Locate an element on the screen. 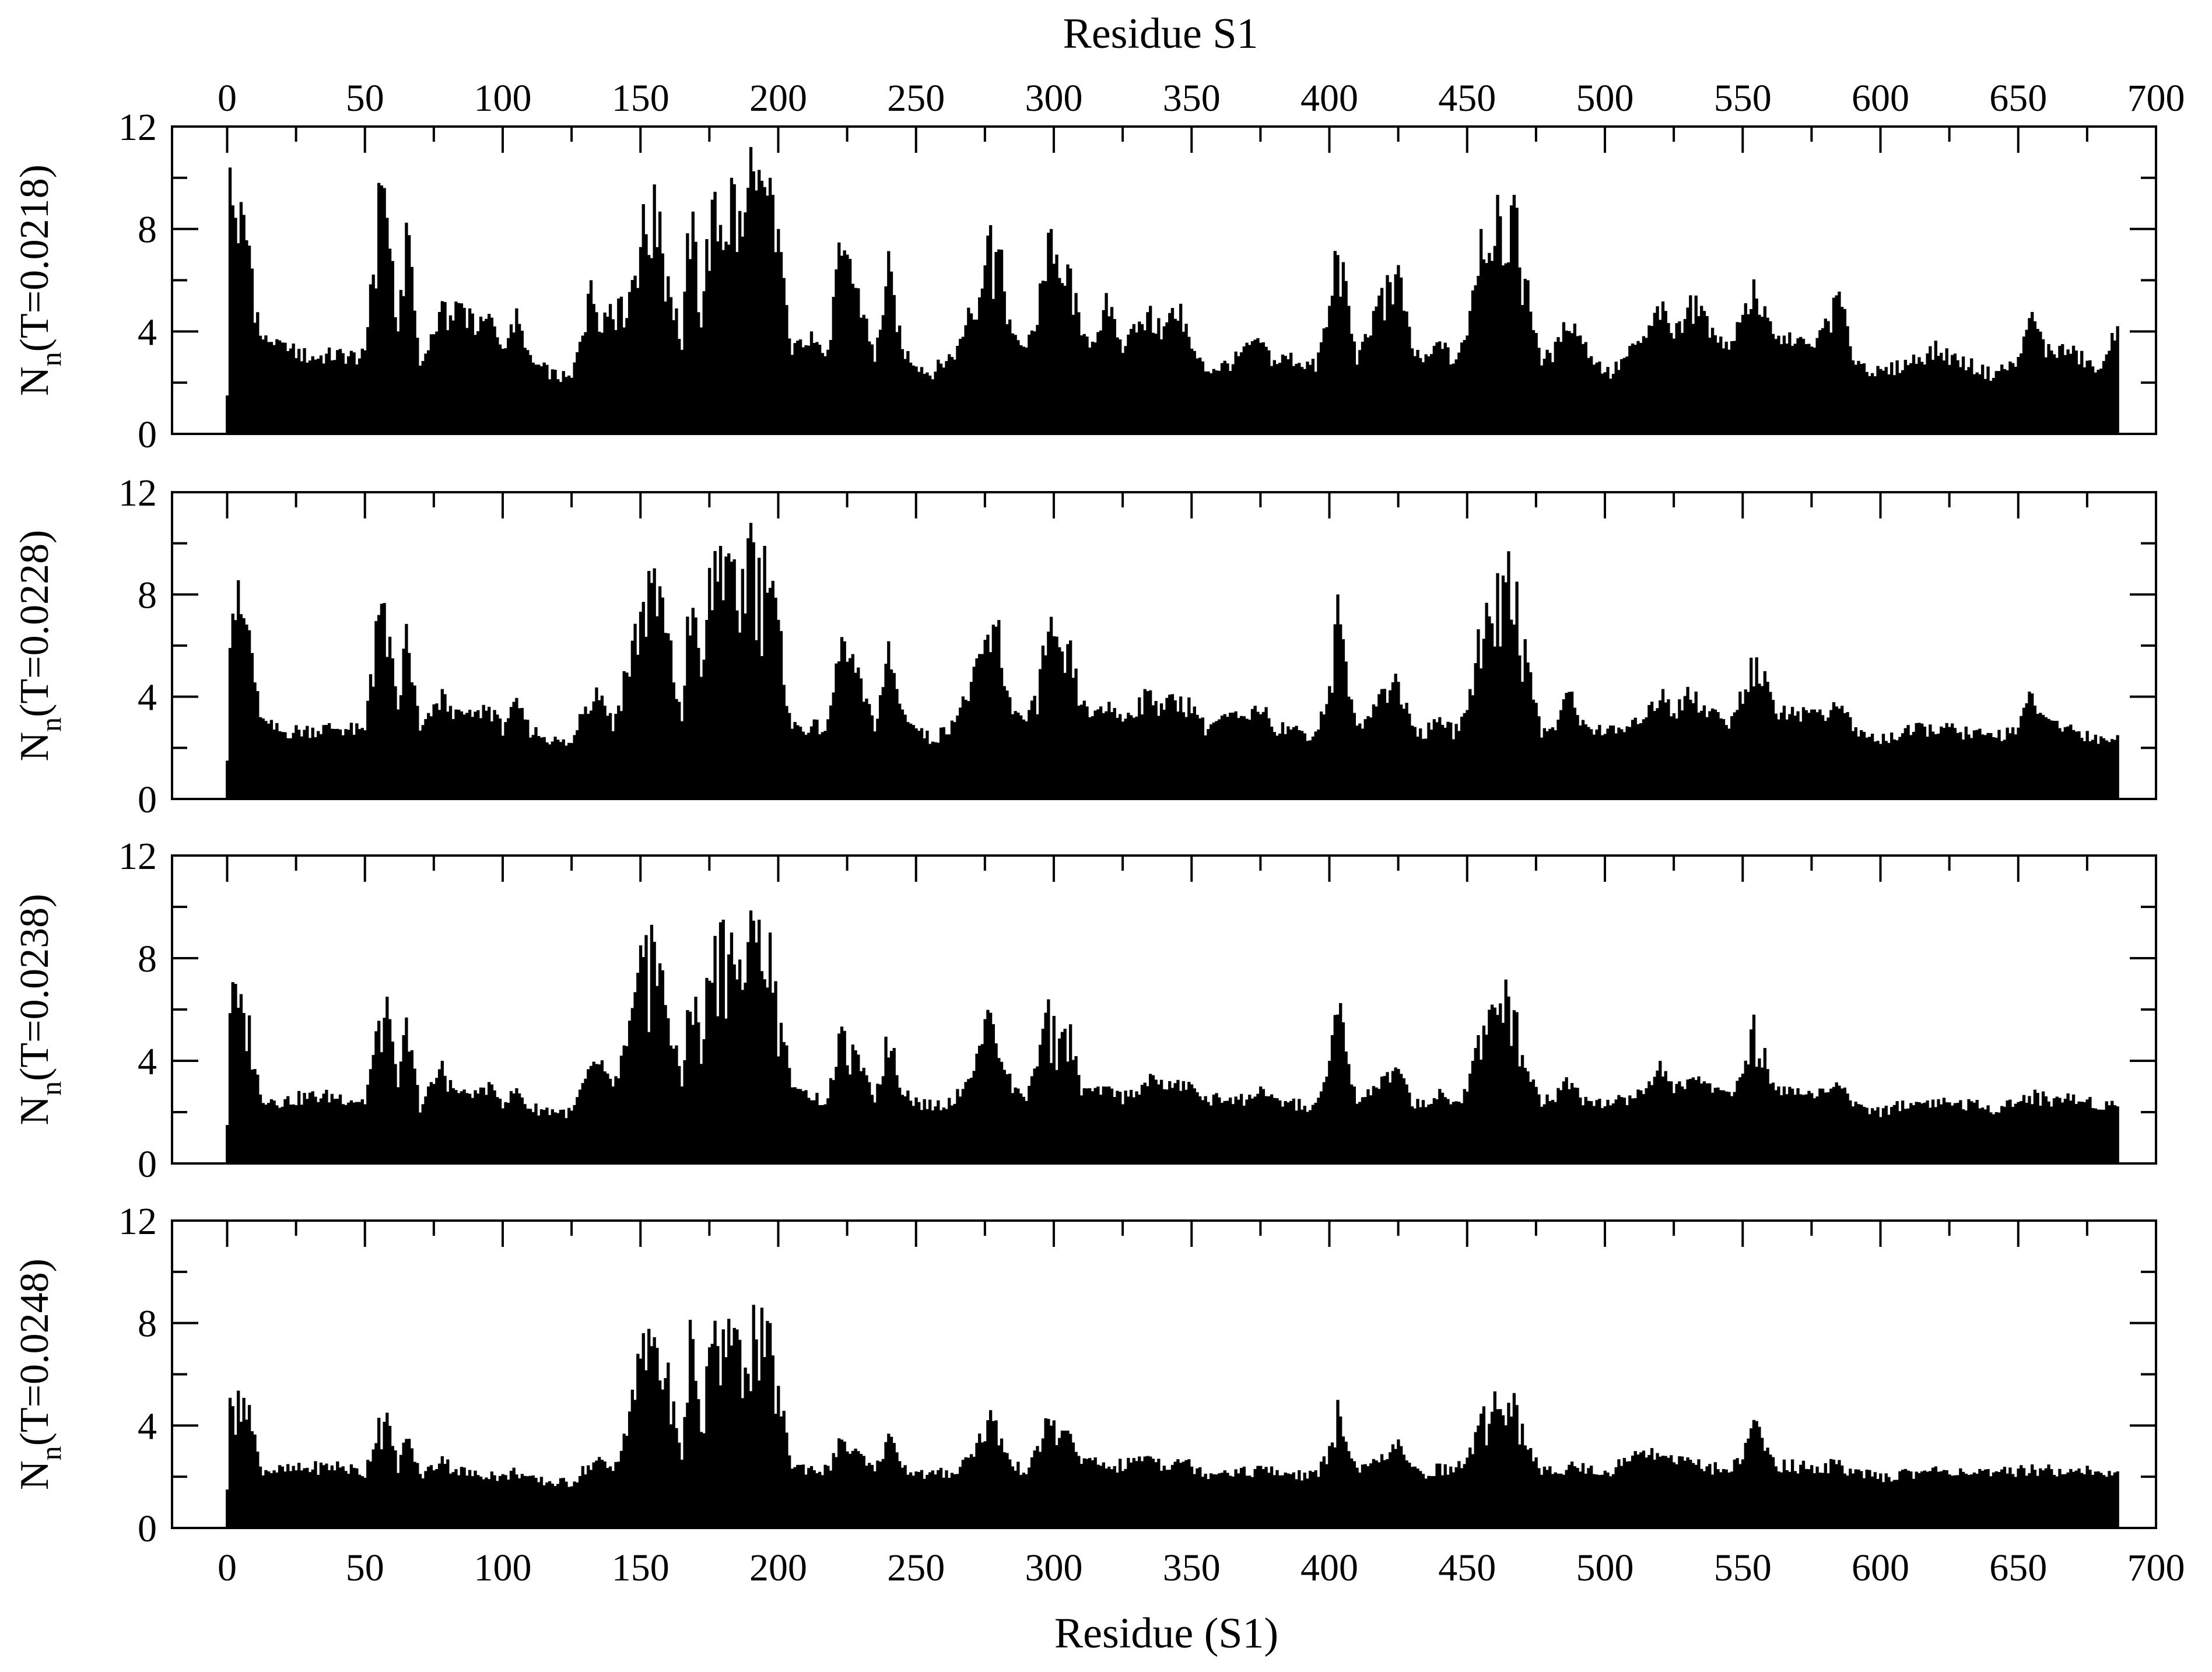  top-x-tick-label: 450 is located at coordinates (1467, 98).